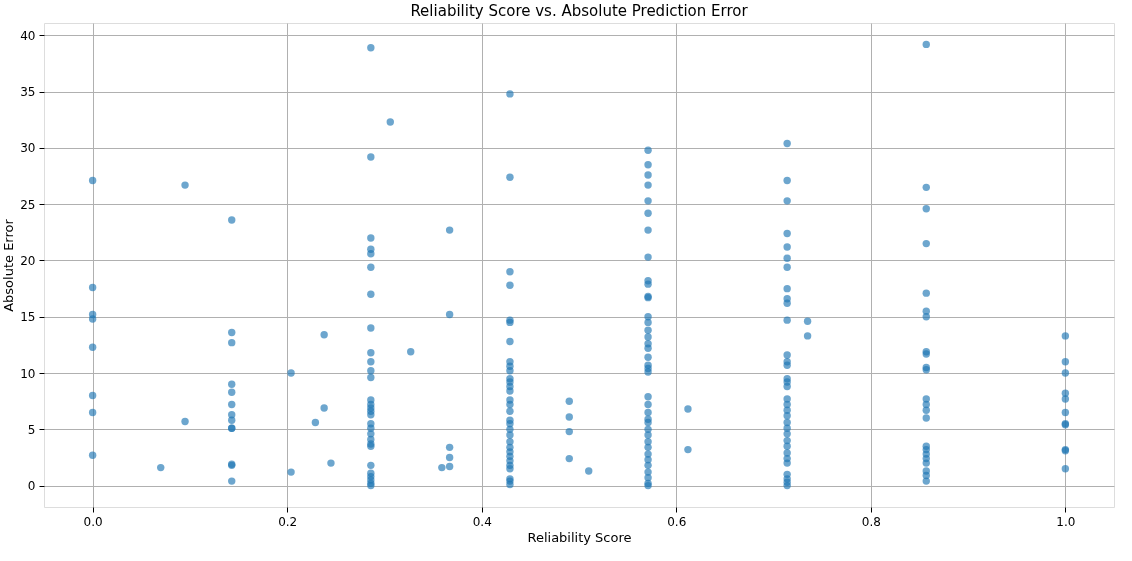 The image size is (1132, 561). What do you see at coordinates (31, 486) in the screenshot?
I see `y-tick-label: 0` at bounding box center [31, 486].